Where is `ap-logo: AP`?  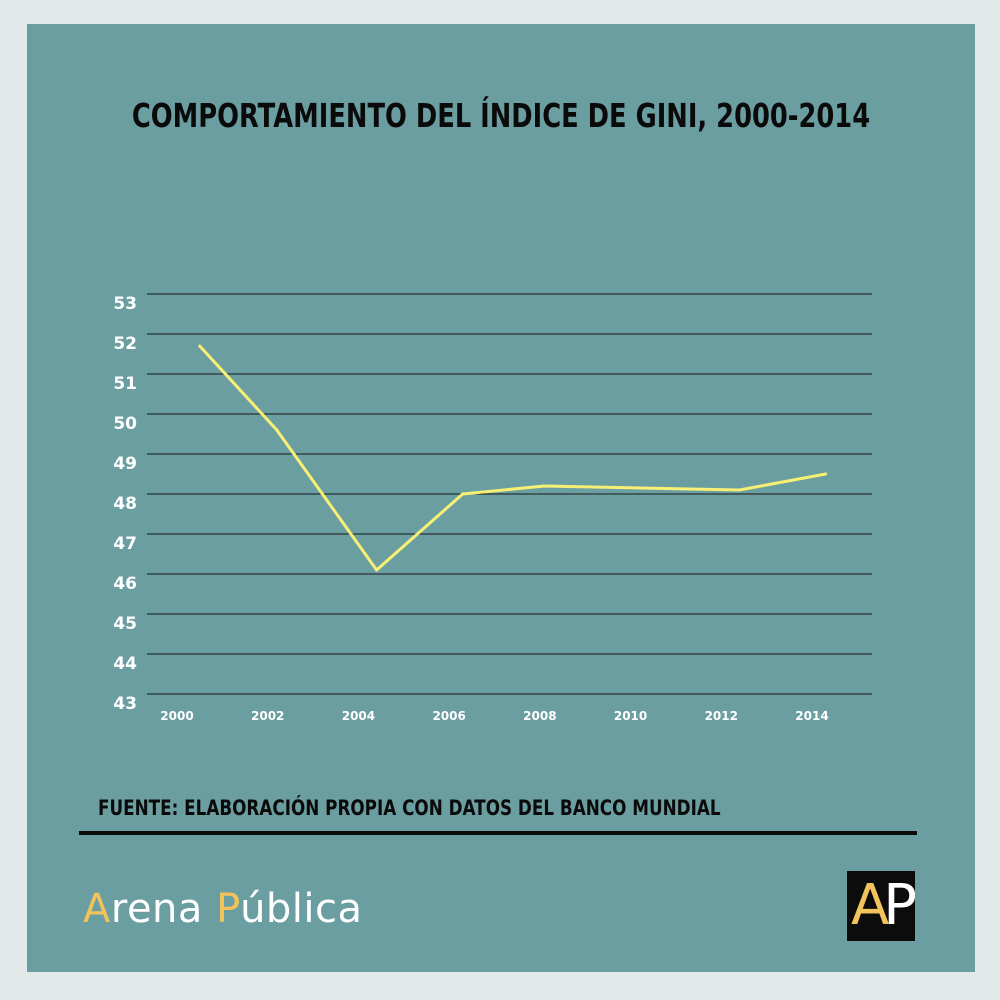
ap-logo: AP is located at coordinates (881, 906).